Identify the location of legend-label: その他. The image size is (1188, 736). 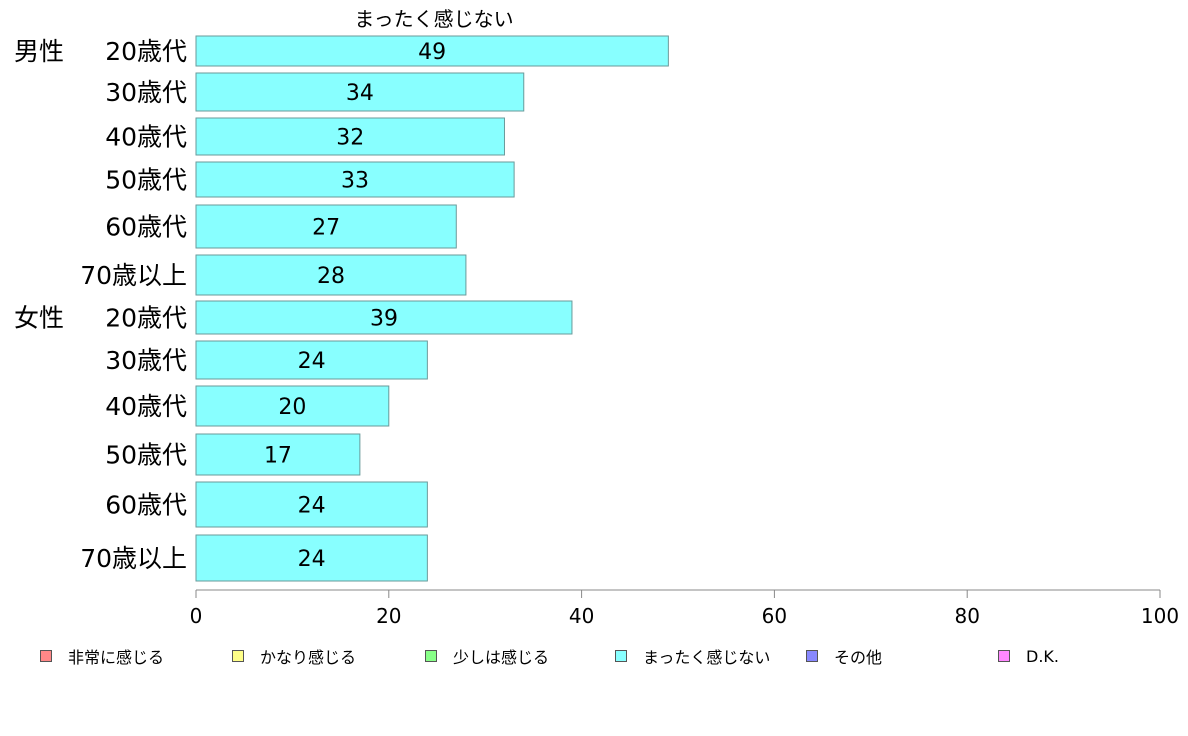
(858, 657).